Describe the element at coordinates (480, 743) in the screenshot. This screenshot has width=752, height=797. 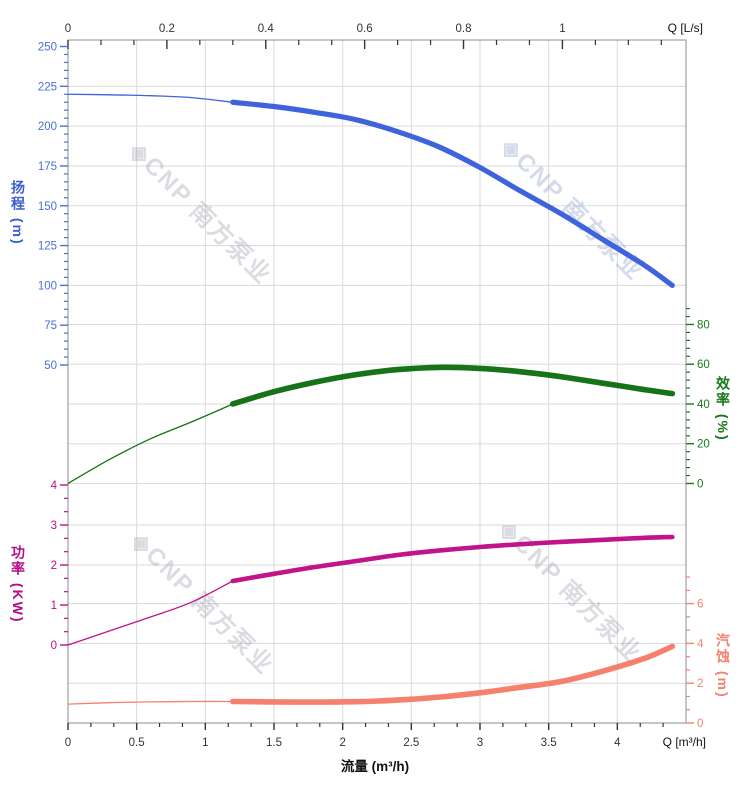
I see `bottom-axis-tick-label: 3` at that location.